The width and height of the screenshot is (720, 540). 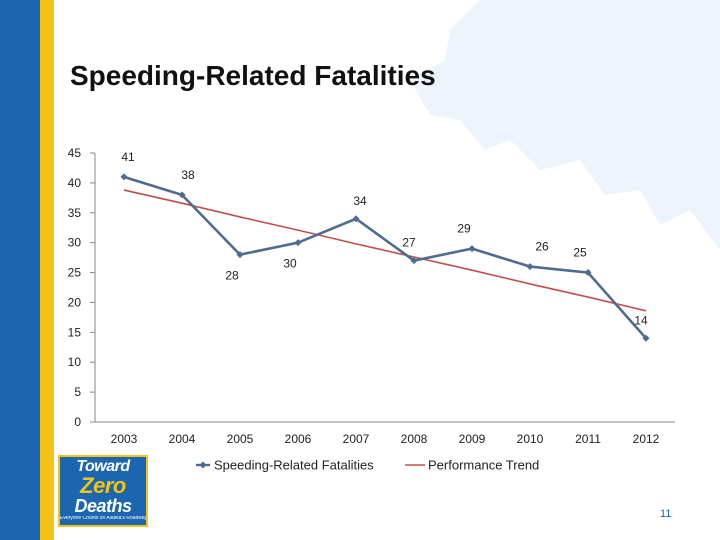 I want to click on x-tick-label: 2007, so click(x=356, y=439).